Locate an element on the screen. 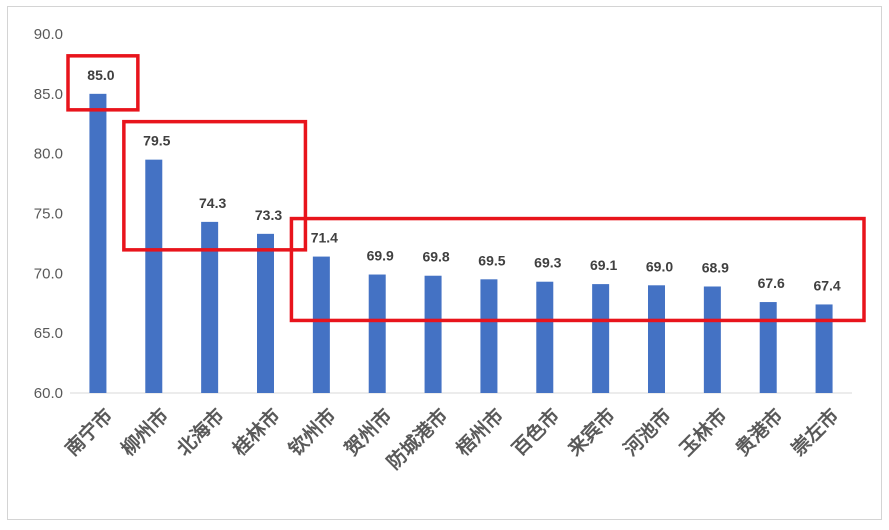 Image resolution: width=889 pixels, height=530 pixels. data-label: 69.3 is located at coordinates (547, 263).